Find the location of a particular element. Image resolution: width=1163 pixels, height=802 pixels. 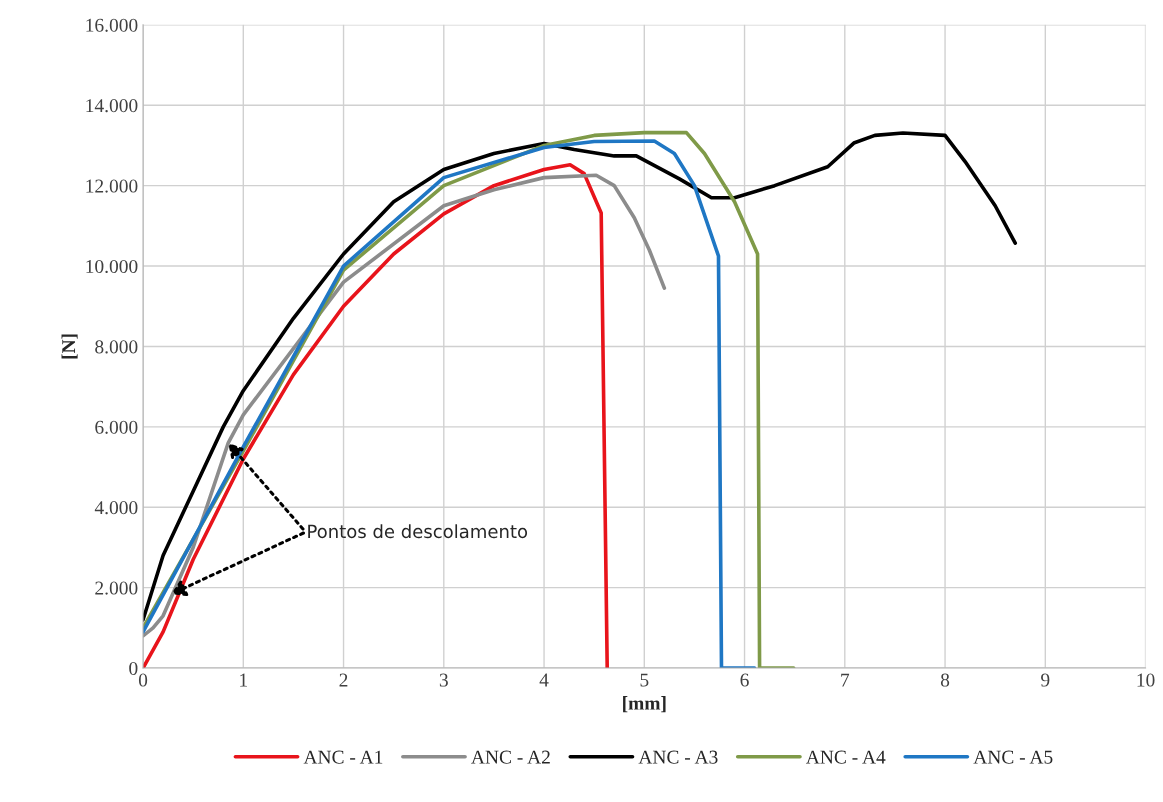

x-tick-label: 5 is located at coordinates (644, 680).